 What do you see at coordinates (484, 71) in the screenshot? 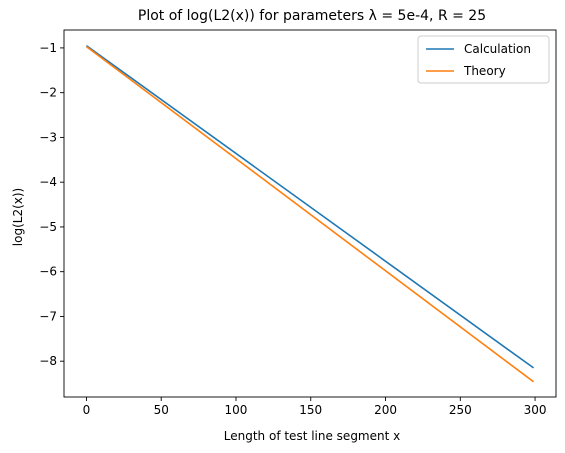
I see `legend-label-theory: Theory` at bounding box center [484, 71].